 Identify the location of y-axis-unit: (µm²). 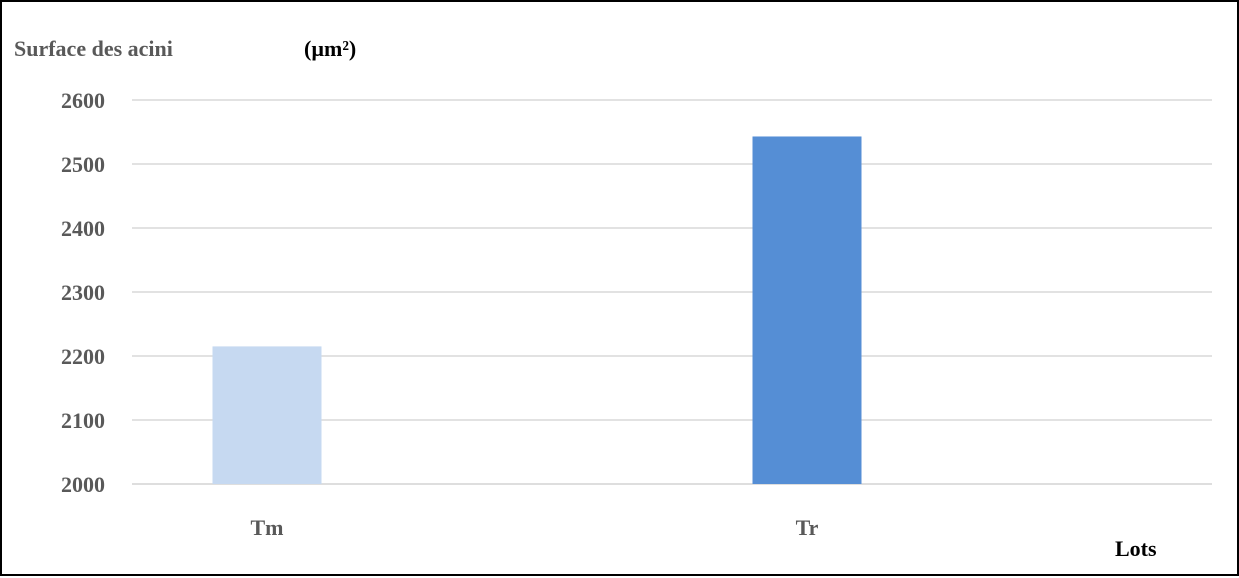
(330, 48).